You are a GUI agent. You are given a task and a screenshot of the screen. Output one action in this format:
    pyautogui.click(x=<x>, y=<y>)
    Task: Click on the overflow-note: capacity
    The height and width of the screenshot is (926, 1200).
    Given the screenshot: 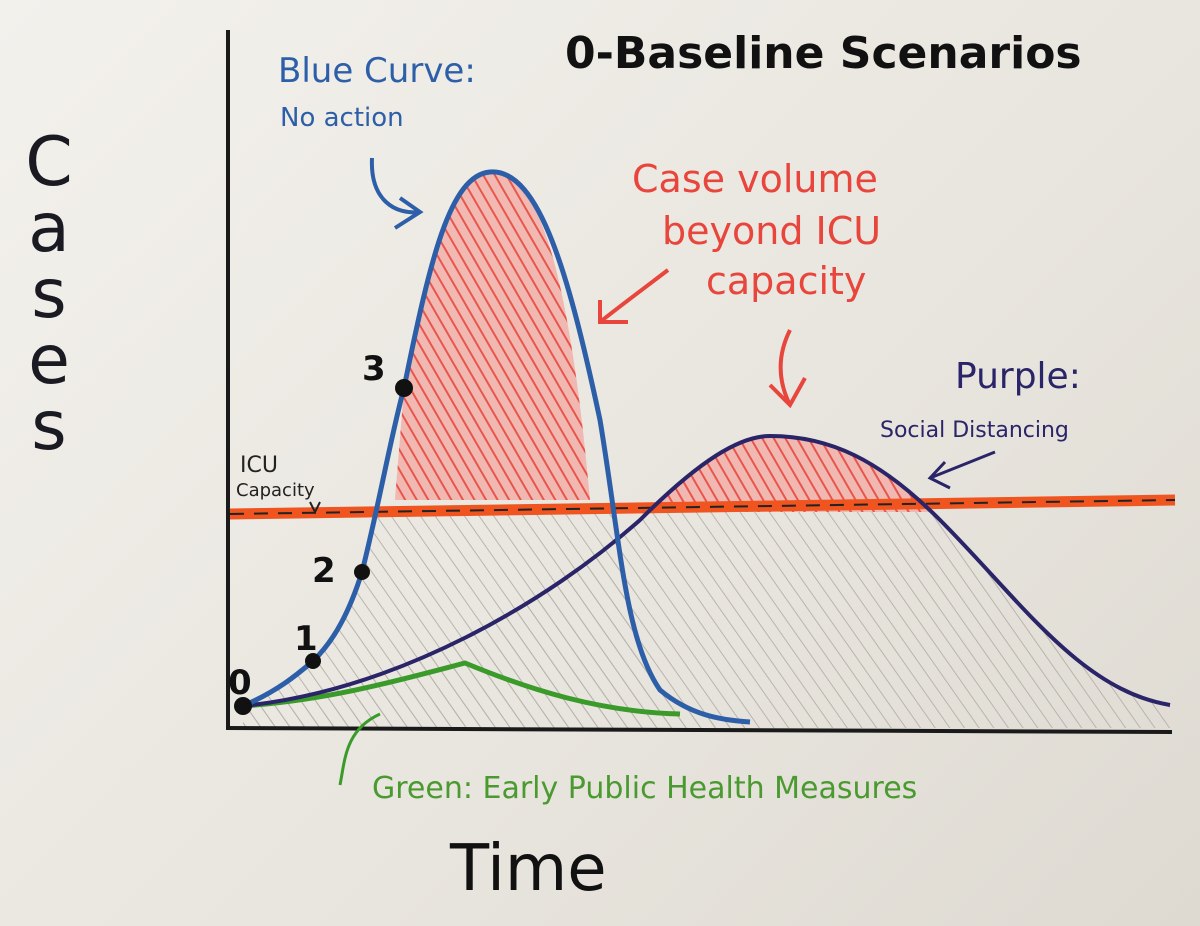 What is the action you would take?
    pyautogui.click(x=786, y=281)
    